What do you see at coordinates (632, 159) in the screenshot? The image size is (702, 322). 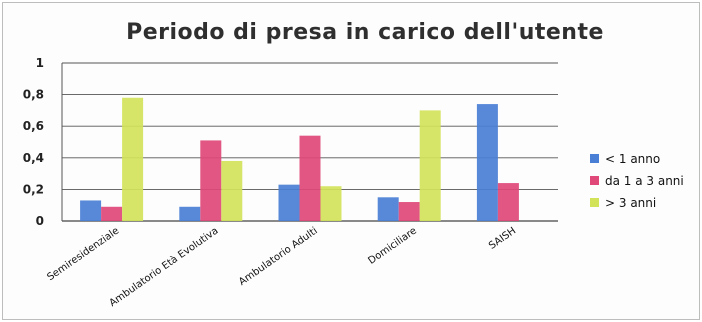 I see `legend-label: < 1 anno` at bounding box center [632, 159].